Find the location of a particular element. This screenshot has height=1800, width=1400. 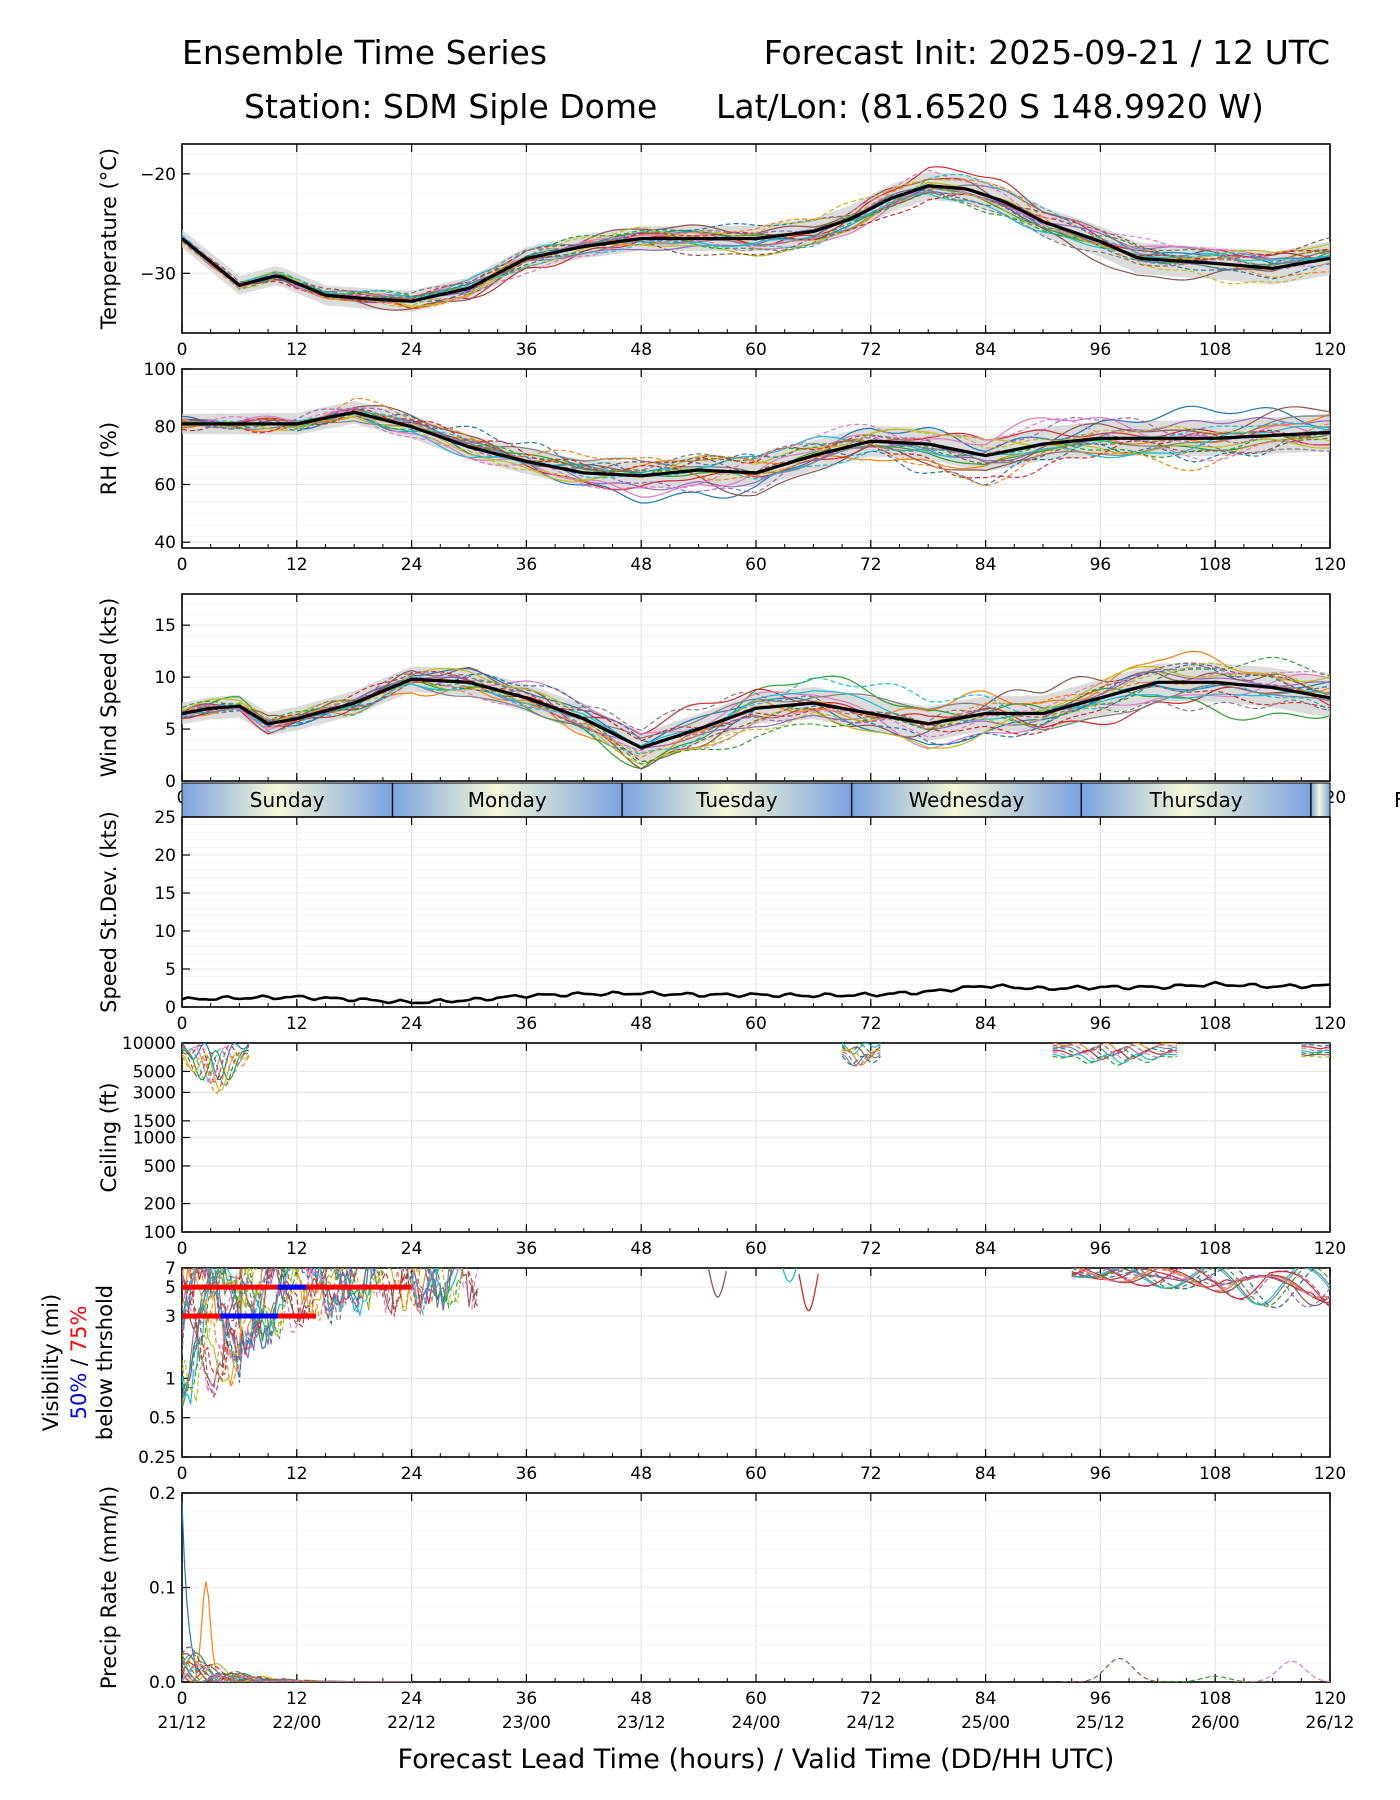

y-tick-label: 7 is located at coordinates (170, 1269).